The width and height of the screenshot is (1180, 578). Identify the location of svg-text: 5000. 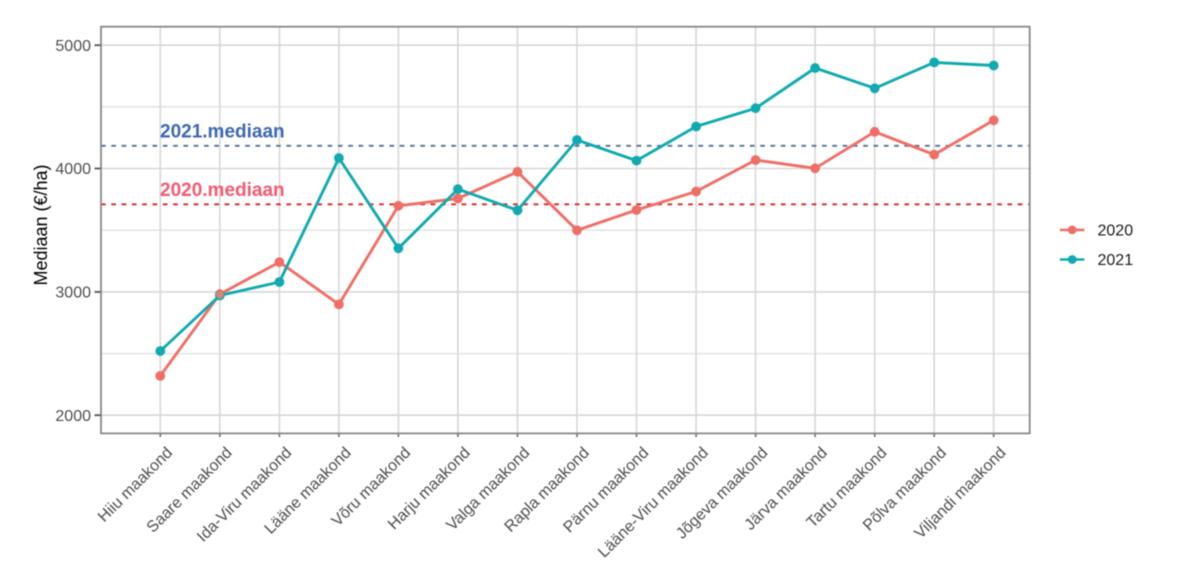
(73, 46).